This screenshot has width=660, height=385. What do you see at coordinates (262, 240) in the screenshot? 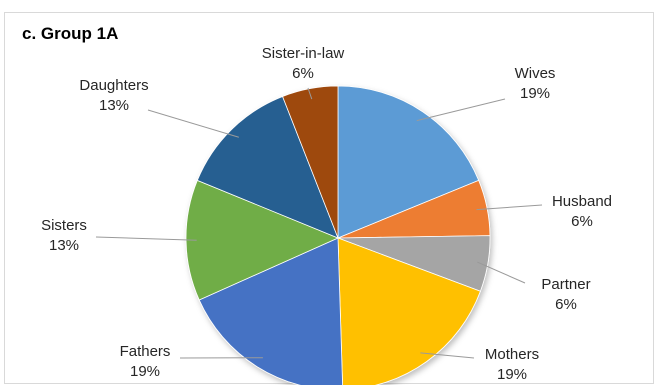
I see `pie-slice-sisters` at bounding box center [262, 240].